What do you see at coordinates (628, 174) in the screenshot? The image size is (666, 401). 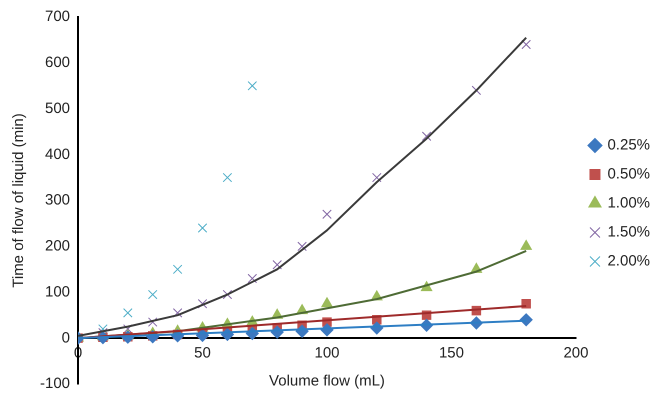 I see `legend-label: 0.50%` at bounding box center [628, 174].